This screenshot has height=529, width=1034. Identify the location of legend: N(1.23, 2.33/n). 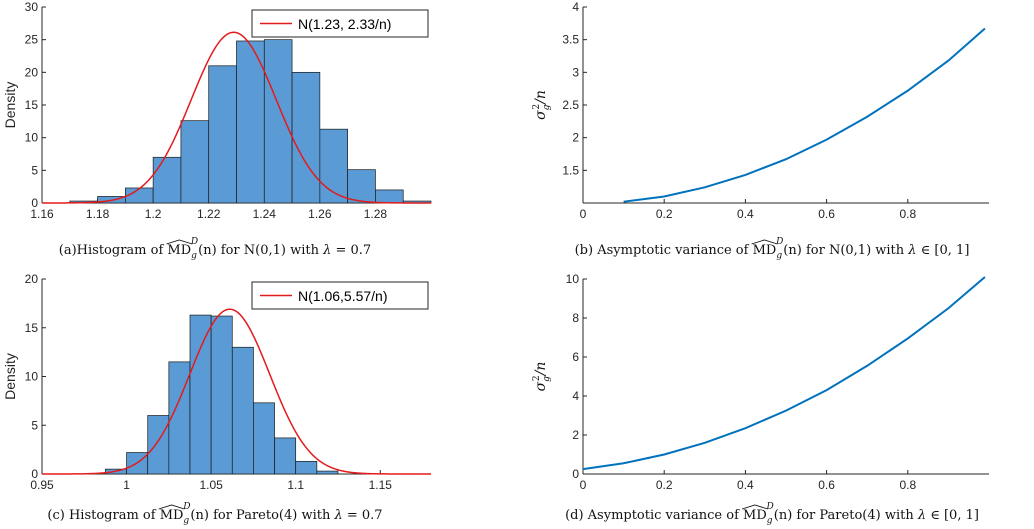
(340, 23).